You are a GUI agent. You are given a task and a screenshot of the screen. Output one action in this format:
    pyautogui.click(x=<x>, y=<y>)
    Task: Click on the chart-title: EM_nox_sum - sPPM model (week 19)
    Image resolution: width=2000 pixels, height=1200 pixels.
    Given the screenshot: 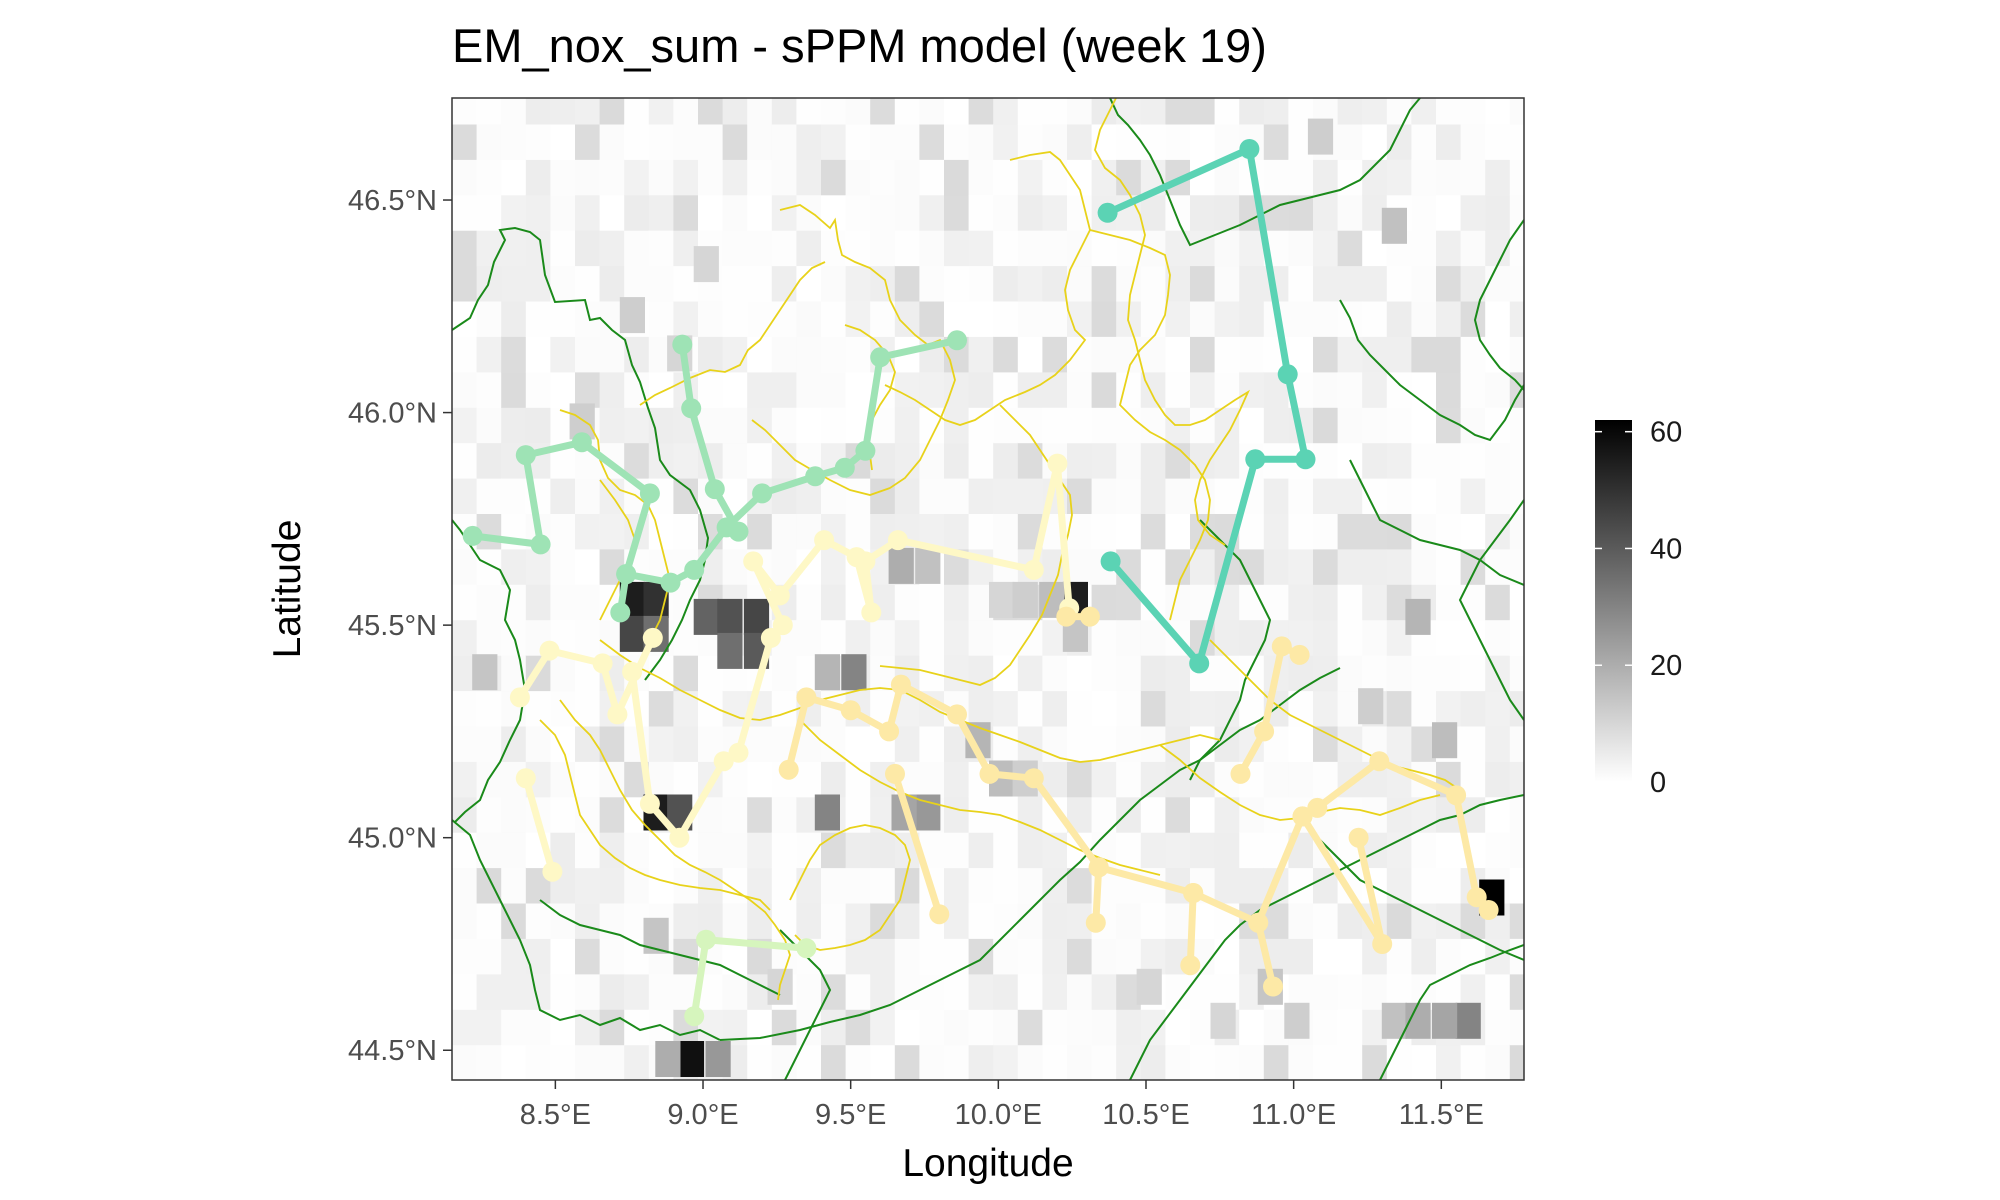 What is the action you would take?
    pyautogui.click(x=859, y=45)
    